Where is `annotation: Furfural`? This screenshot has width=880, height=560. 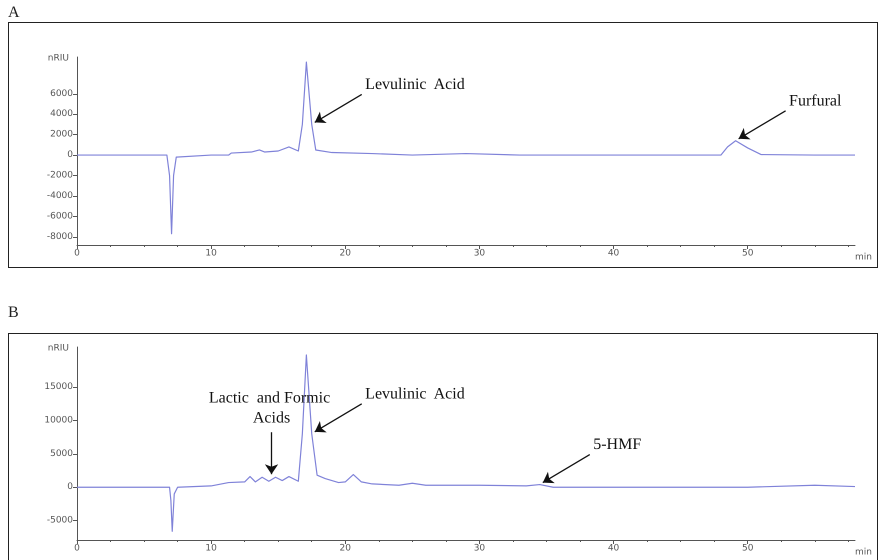
annotation: Furfural is located at coordinates (815, 101).